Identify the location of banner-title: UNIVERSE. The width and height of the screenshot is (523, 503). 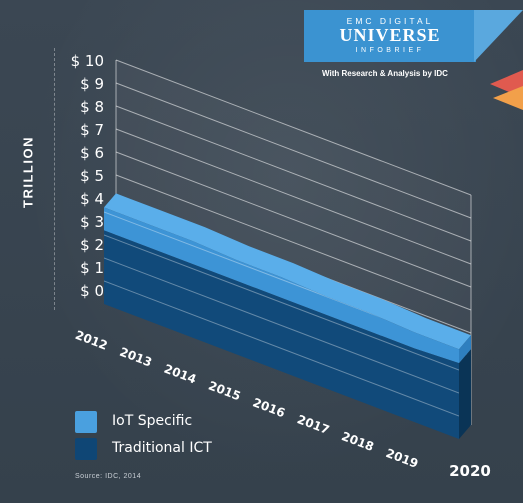
(390, 35).